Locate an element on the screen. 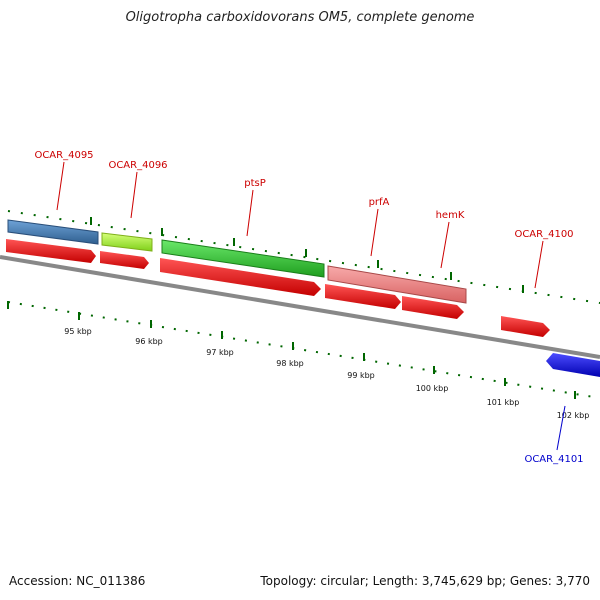 This screenshot has height=600, width=600. scale-tick-label: 96 kbp is located at coordinates (149, 341).